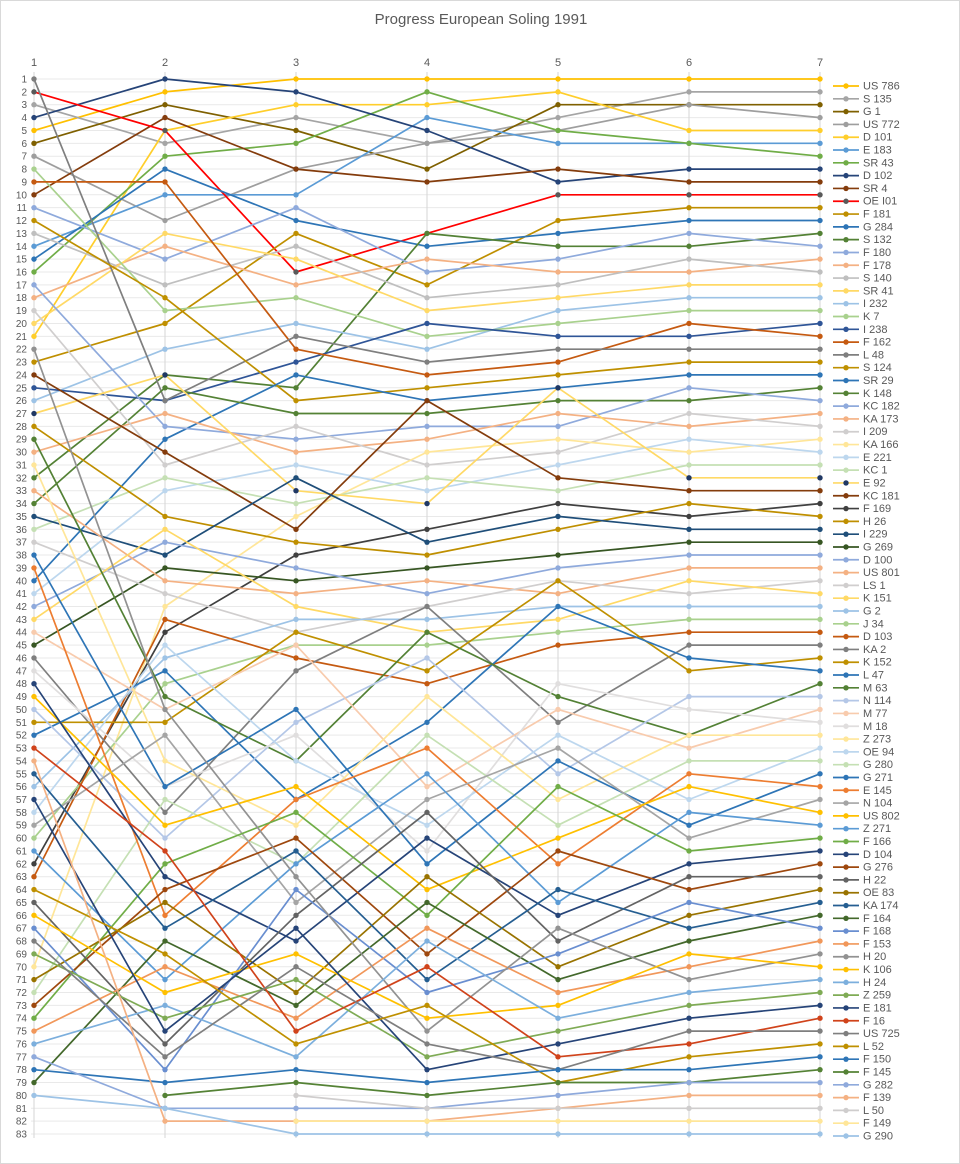 This screenshot has width=960, height=1164. Describe the element at coordinates (875, 714) in the screenshot. I see `legend-label: M 77` at that location.